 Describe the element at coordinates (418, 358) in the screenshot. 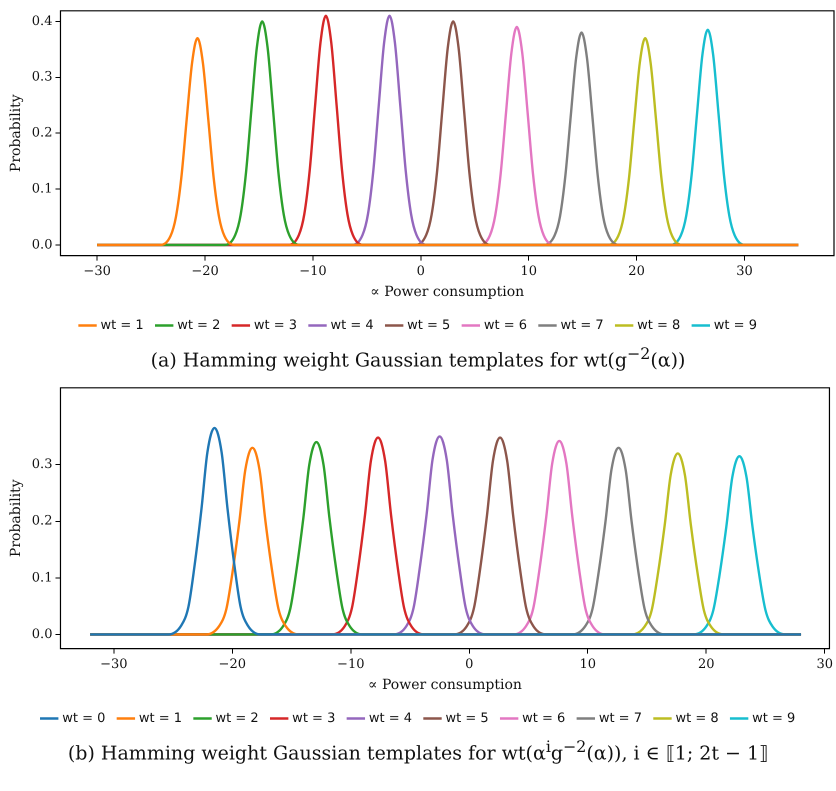

I see `text: (a) Hamming weight Gaussian templates for wt(g$^{−2}$(α))` at that location.